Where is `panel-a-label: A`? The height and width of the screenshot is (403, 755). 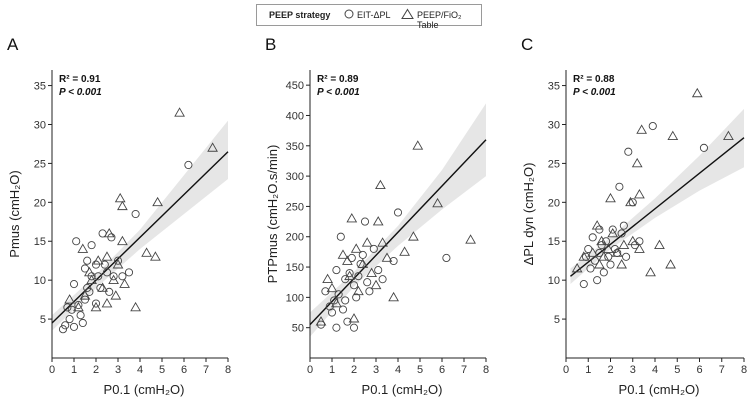 panel-a-label: A is located at coordinates (13, 44).